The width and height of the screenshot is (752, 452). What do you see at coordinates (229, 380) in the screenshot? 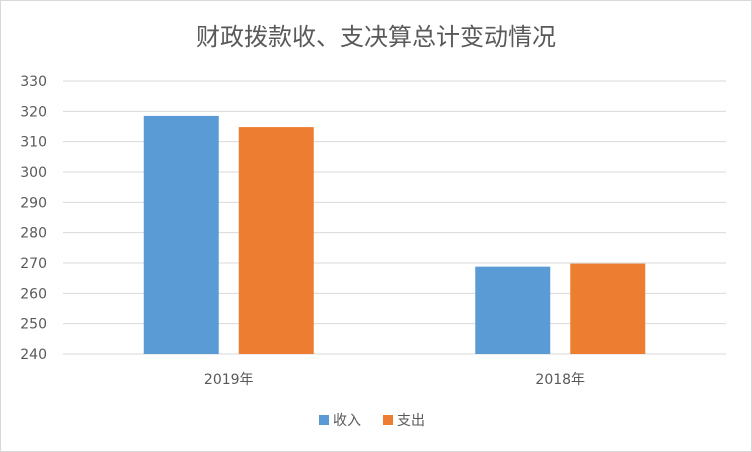
I see `x-category-label: 2019年` at bounding box center [229, 380].